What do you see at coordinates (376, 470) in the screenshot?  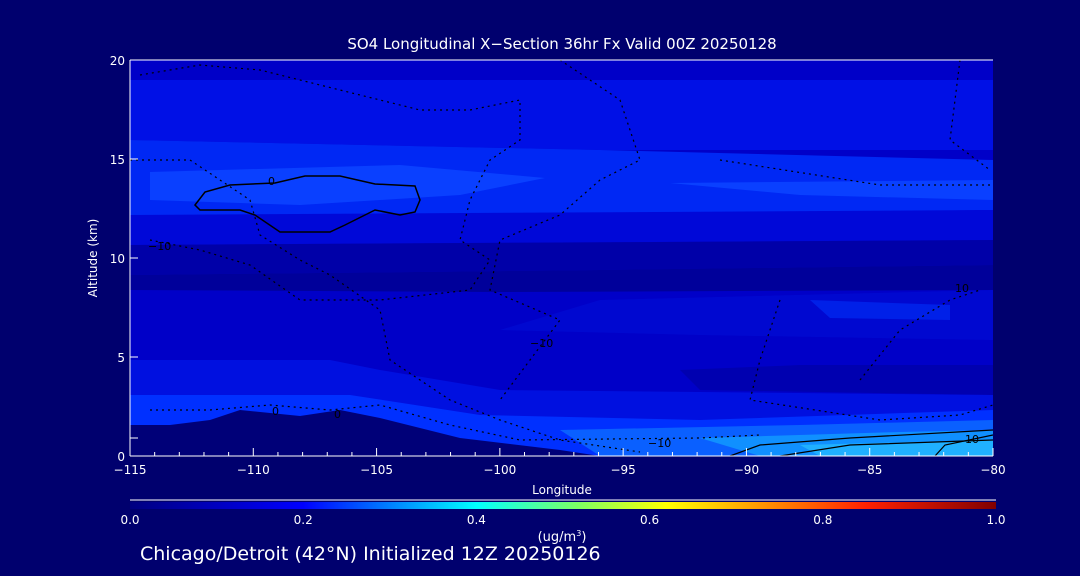 I see `x-tick-label: −105` at bounding box center [376, 470].